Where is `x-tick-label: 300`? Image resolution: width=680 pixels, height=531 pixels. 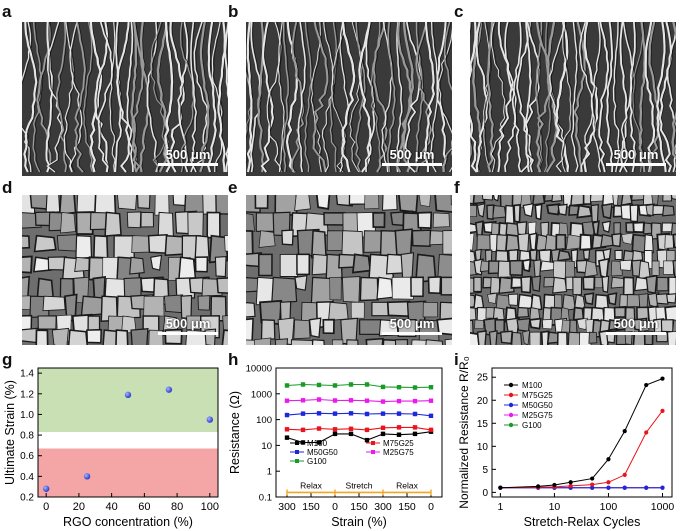 x-tick-label: 300 is located at coordinates (383, 507).